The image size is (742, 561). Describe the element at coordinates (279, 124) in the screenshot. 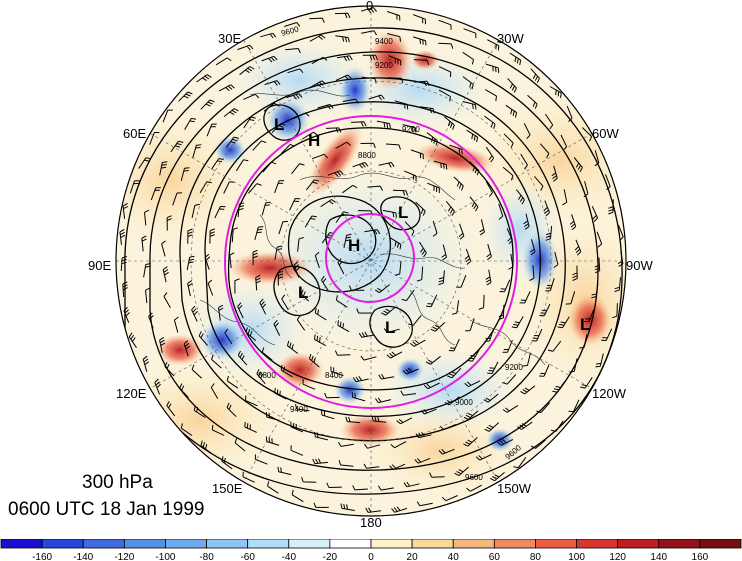

I see `low-center-label: L` at that location.